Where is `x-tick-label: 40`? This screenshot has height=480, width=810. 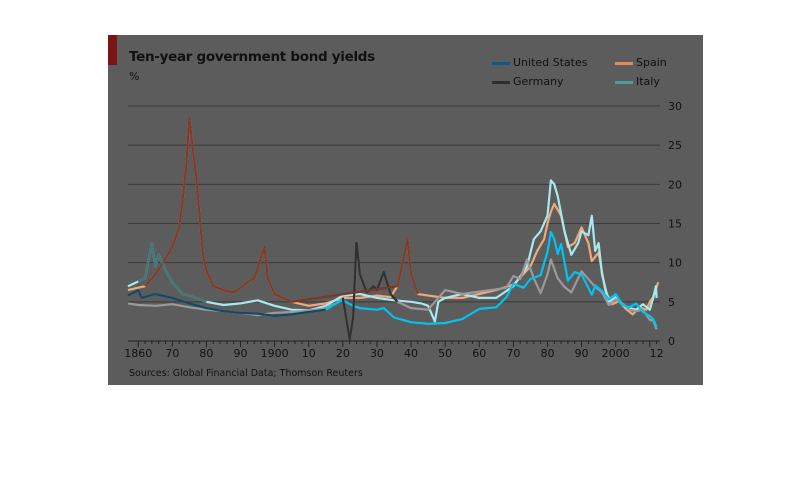
x-tick-label: 40 is located at coordinates (411, 353).